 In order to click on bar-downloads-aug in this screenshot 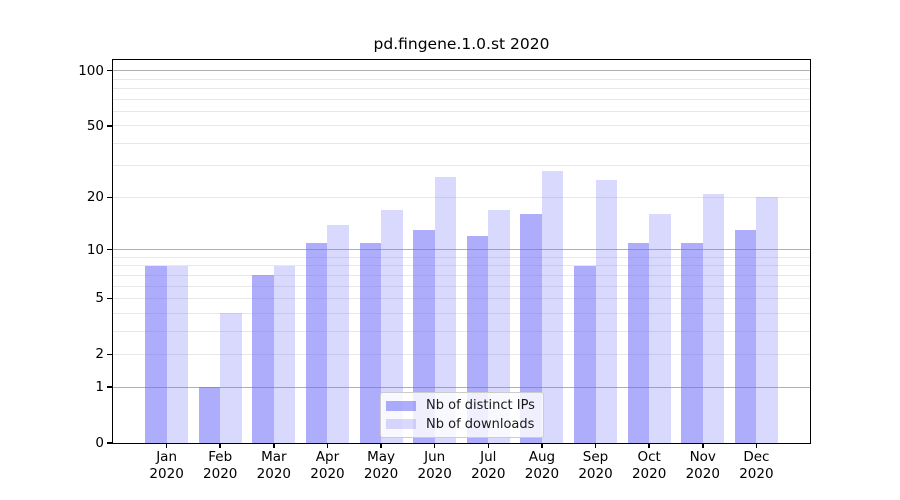, I will do `click(552, 307)`.